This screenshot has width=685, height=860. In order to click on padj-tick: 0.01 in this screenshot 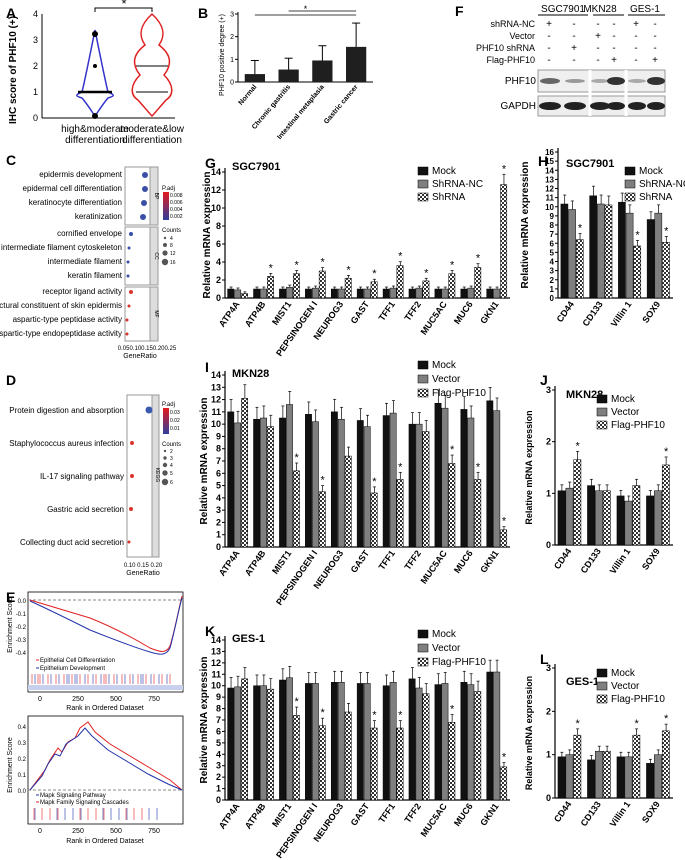, I will do `click(175, 429)`.